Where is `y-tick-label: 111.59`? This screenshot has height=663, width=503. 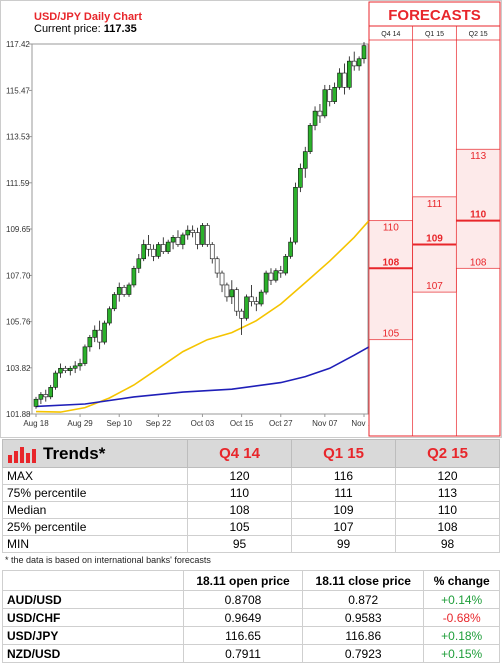 y-tick-label: 111.59 is located at coordinates (18, 183).